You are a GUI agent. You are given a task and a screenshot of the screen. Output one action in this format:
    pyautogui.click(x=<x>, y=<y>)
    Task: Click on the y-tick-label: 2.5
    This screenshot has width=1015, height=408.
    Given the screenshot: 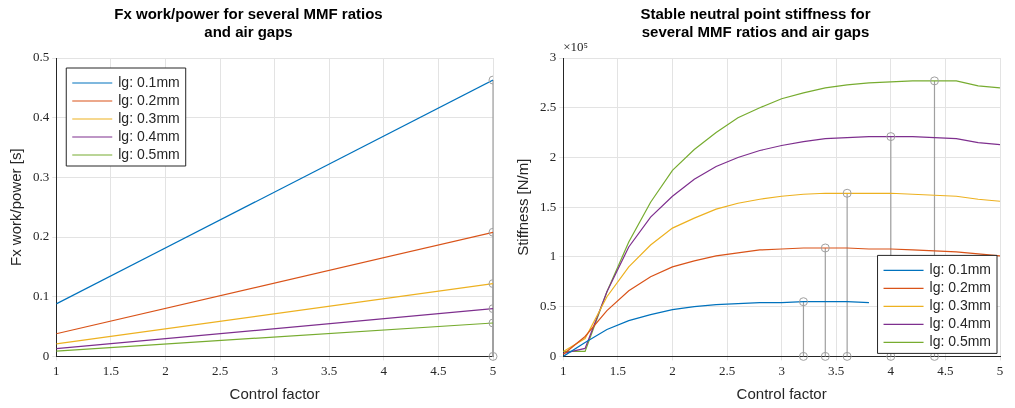 What is the action you would take?
    pyautogui.click(x=548, y=107)
    